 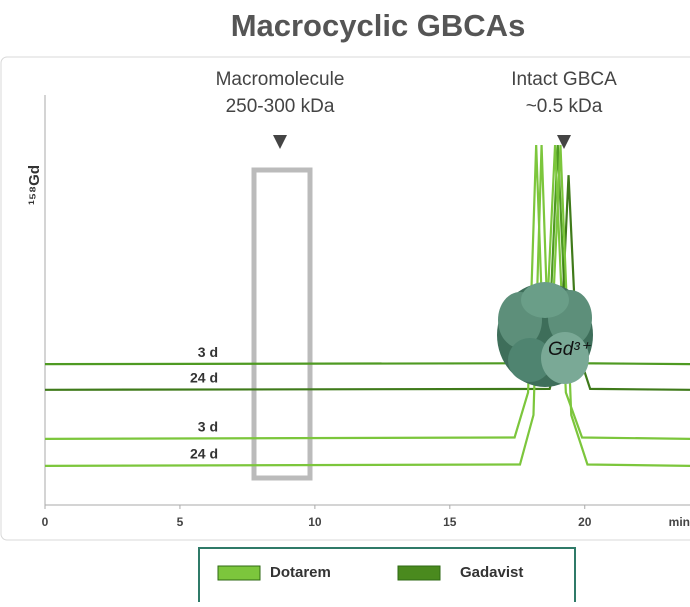 I want to click on y-axis-label: ¹⁵⁸Gd, so click(x=34, y=185).